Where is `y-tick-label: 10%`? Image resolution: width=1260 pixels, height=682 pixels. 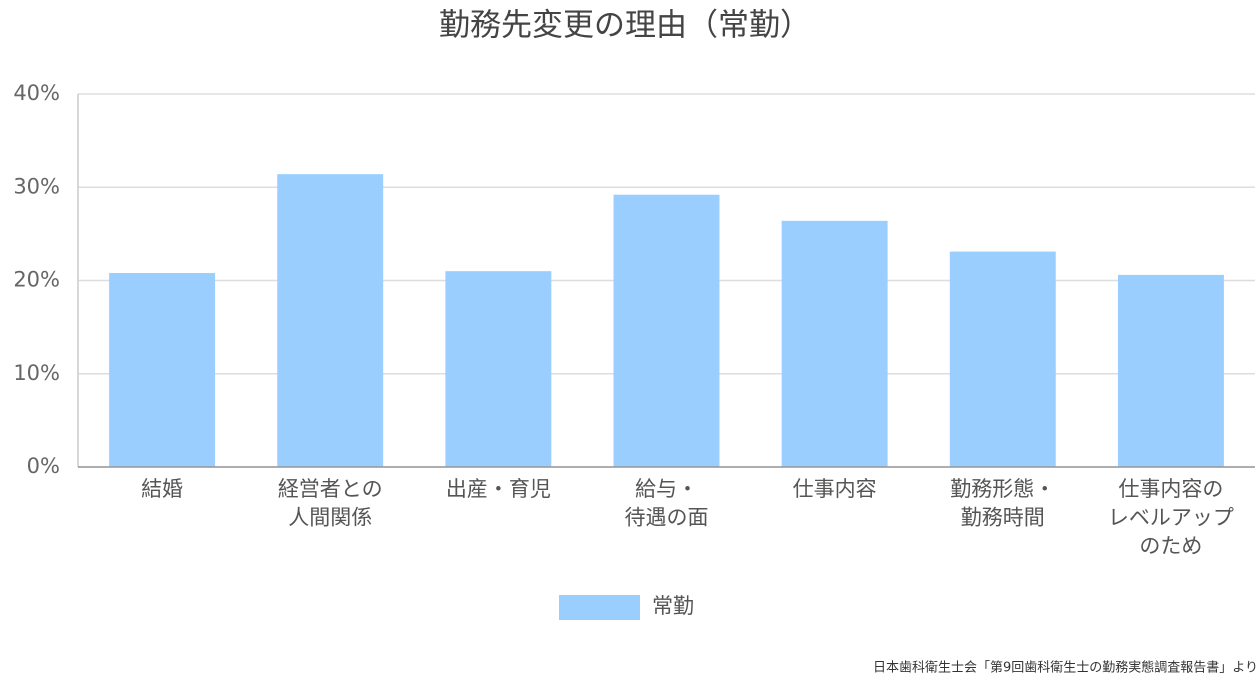
y-tick-label: 10% is located at coordinates (36, 373).